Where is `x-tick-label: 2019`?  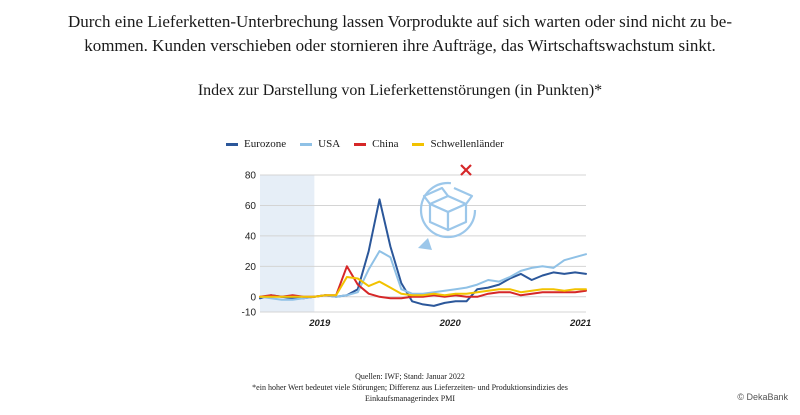 x-tick-label: 2019 is located at coordinates (319, 323).